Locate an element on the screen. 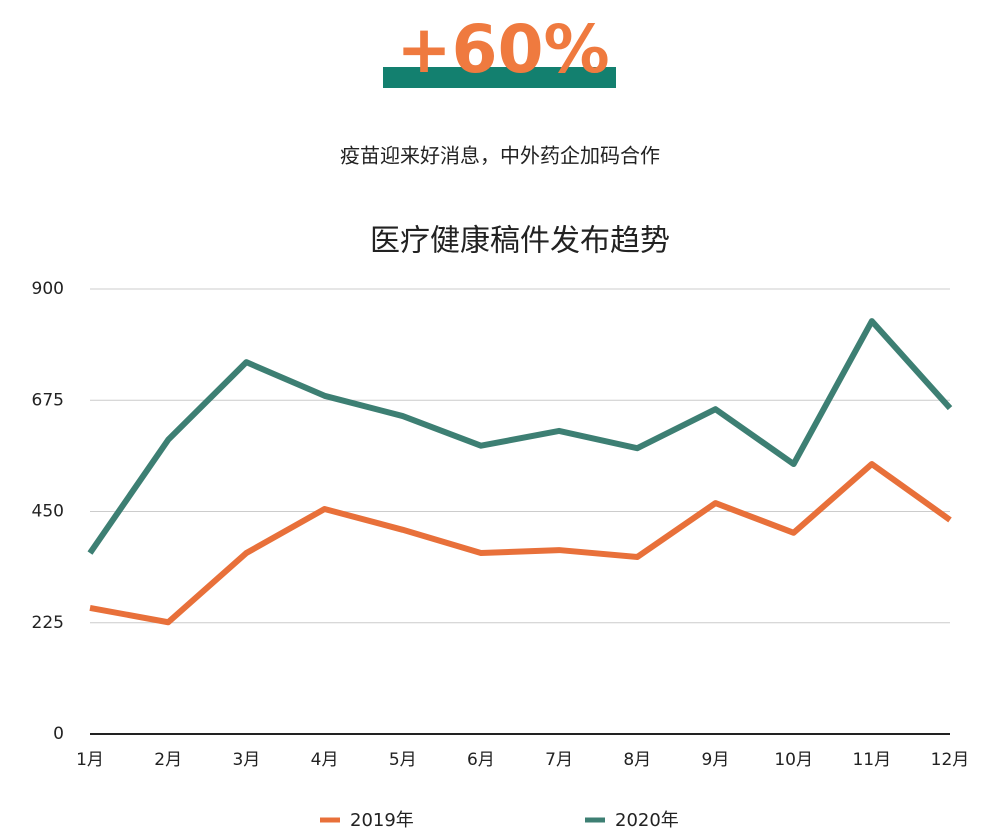 Image resolution: width=995 pixels, height=839 pixels. legend-label: 2019年 is located at coordinates (382, 820).